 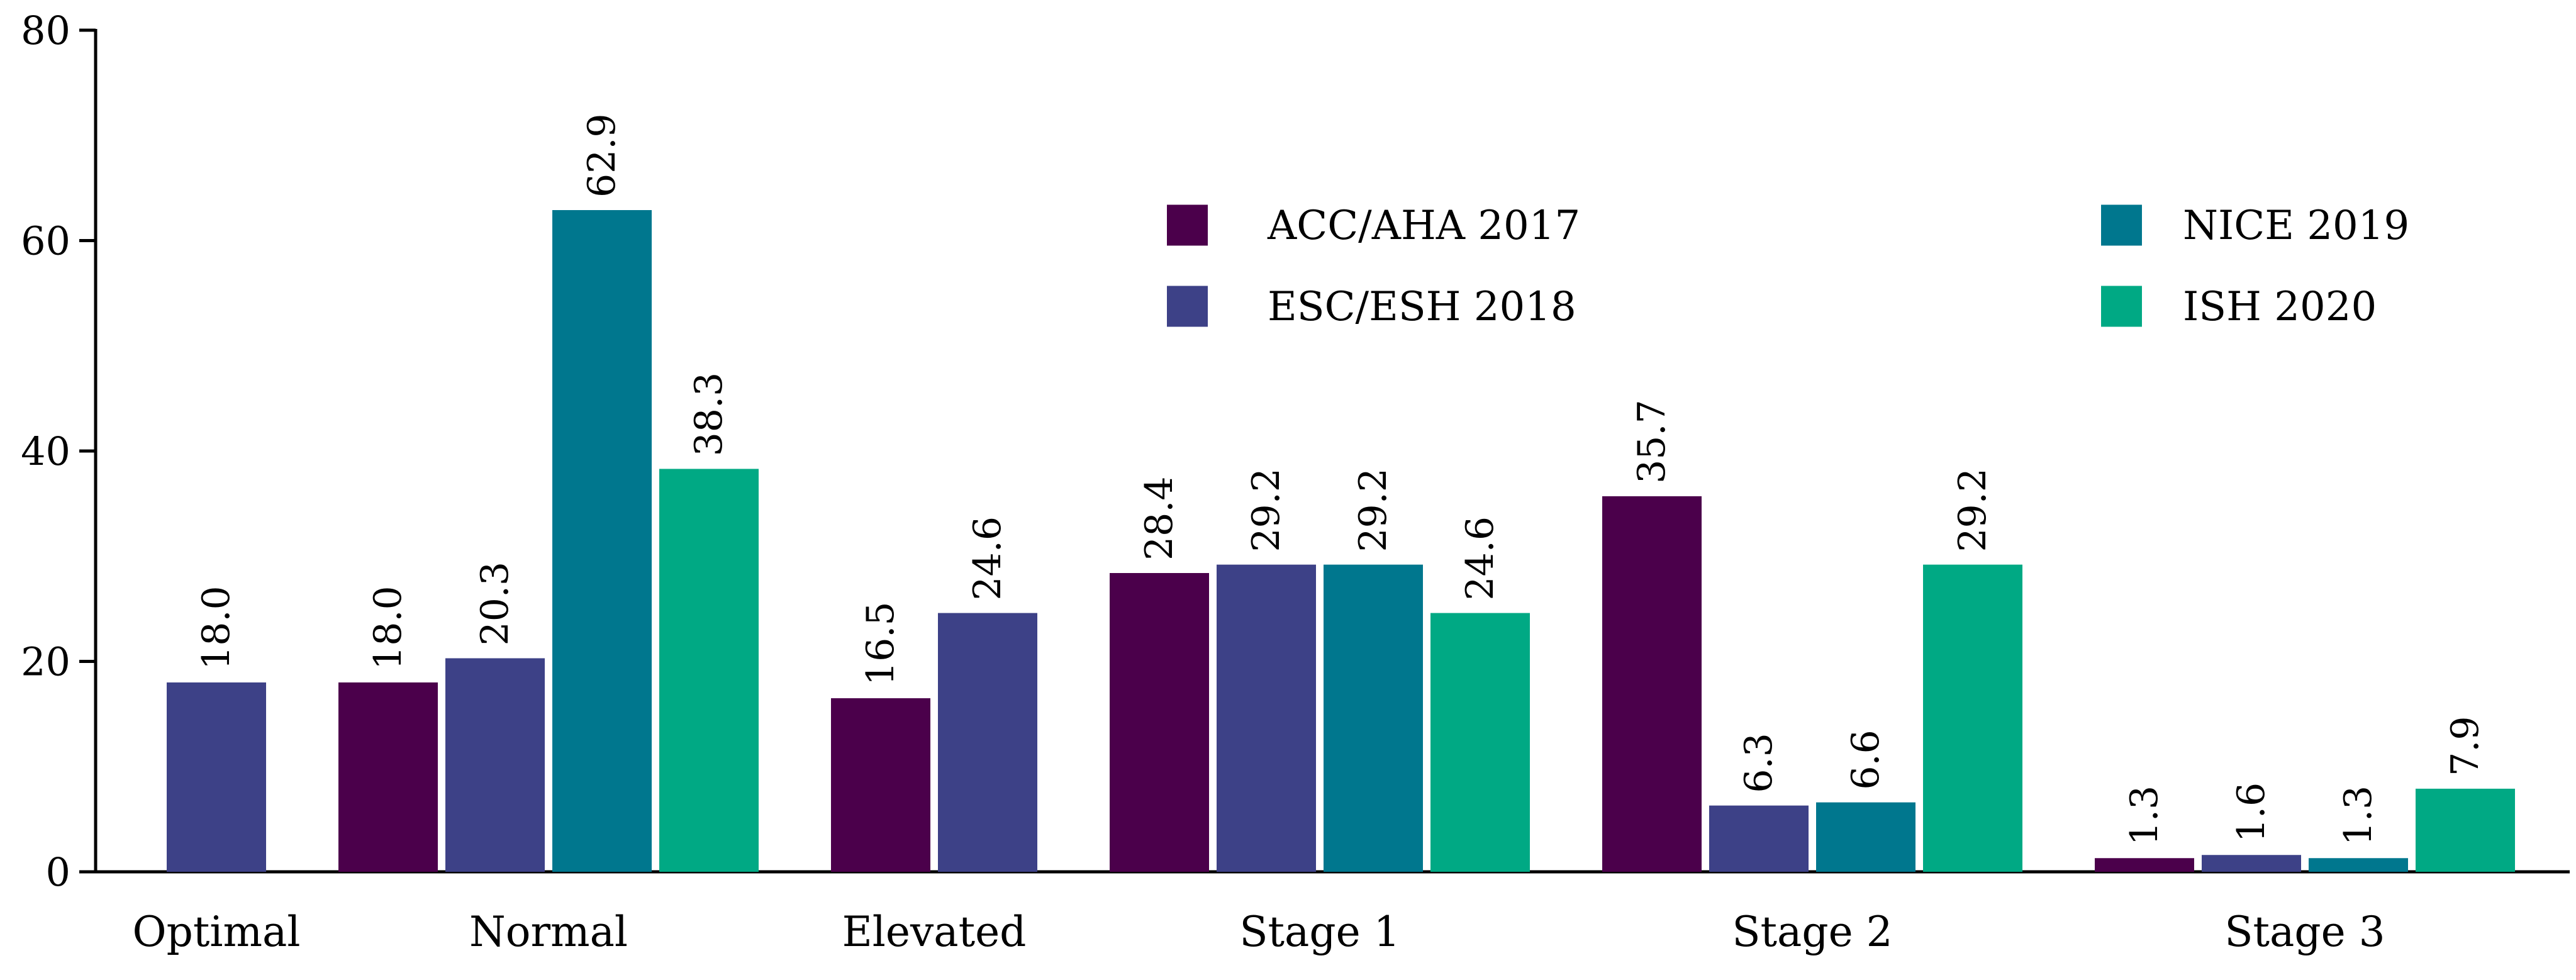 I want to click on y-tick-label: 20, so click(x=45, y=662).